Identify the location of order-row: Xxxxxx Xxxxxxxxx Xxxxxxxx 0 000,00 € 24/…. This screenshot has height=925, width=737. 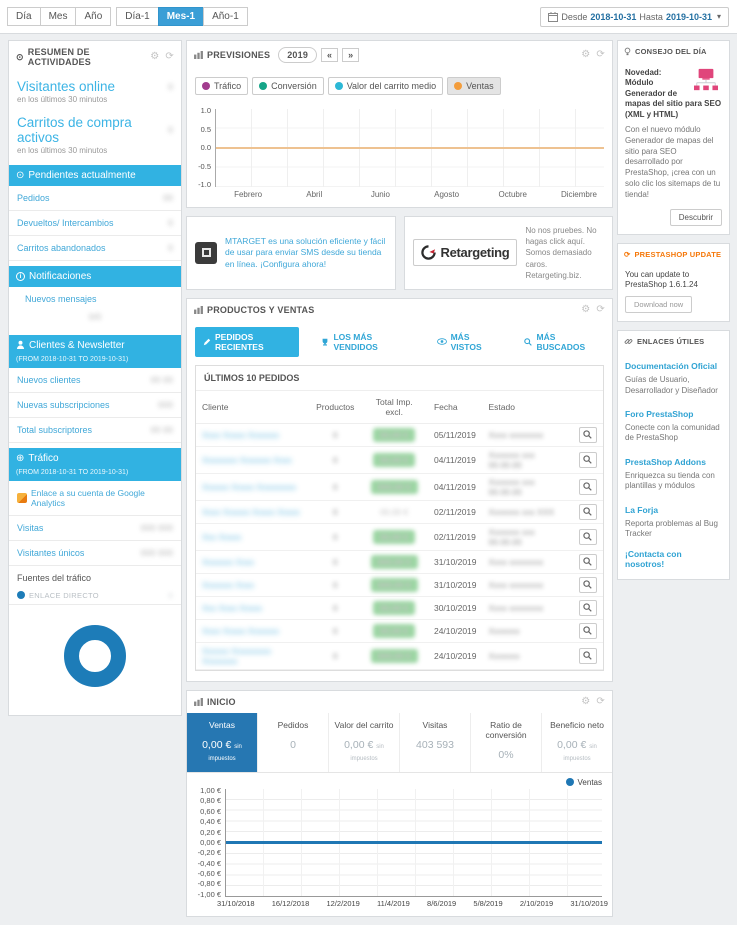
(399, 656).